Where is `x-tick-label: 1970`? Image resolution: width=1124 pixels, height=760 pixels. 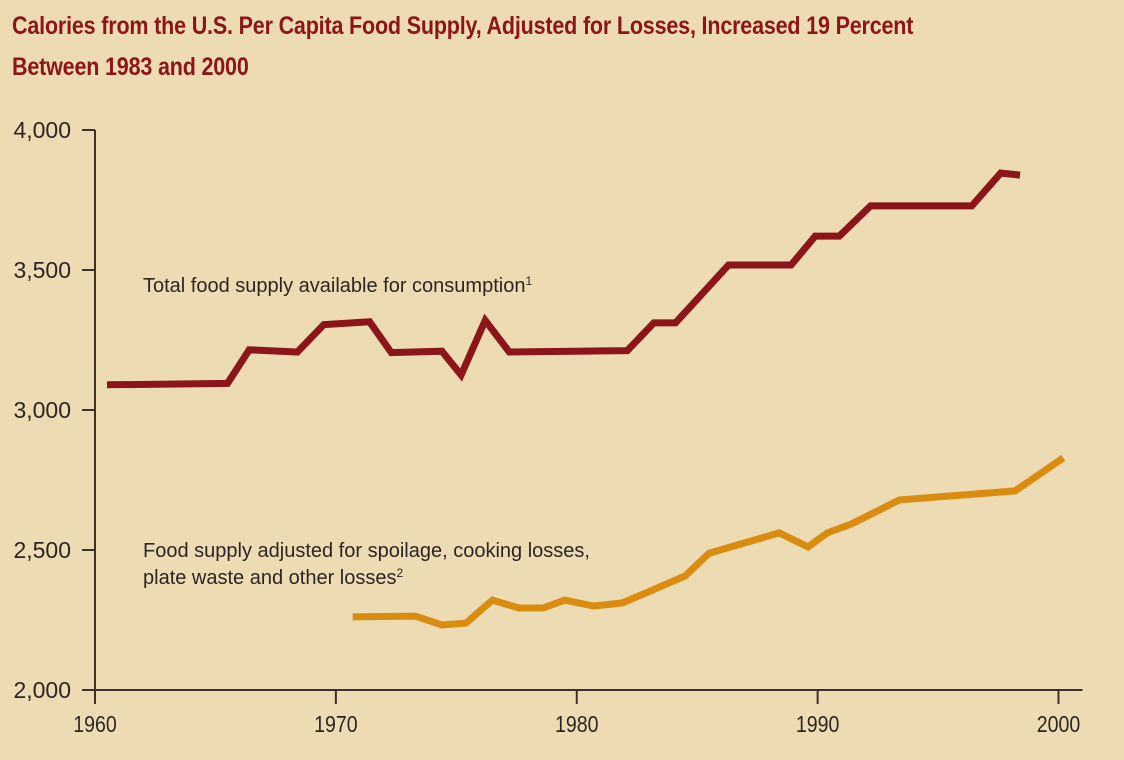
x-tick-label: 1970 is located at coordinates (336, 725).